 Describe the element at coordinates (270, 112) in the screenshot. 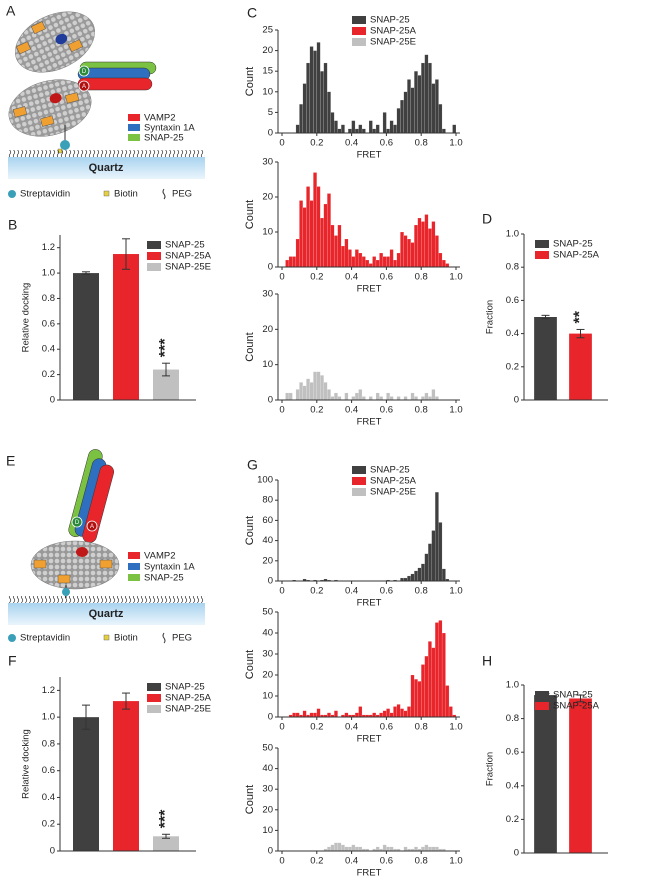

I see `y-tick-label: 5` at that location.